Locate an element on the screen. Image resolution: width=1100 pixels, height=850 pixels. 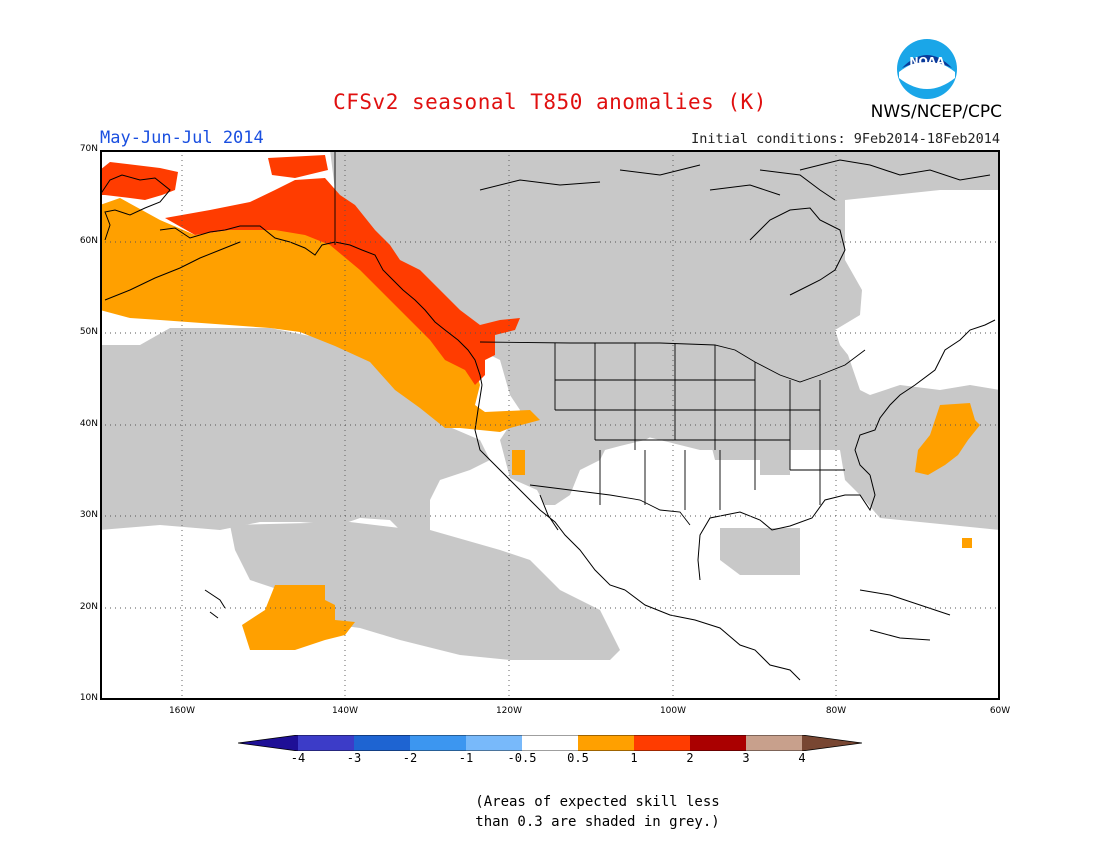
coastline-west-us is located at coordinates (550, 487).